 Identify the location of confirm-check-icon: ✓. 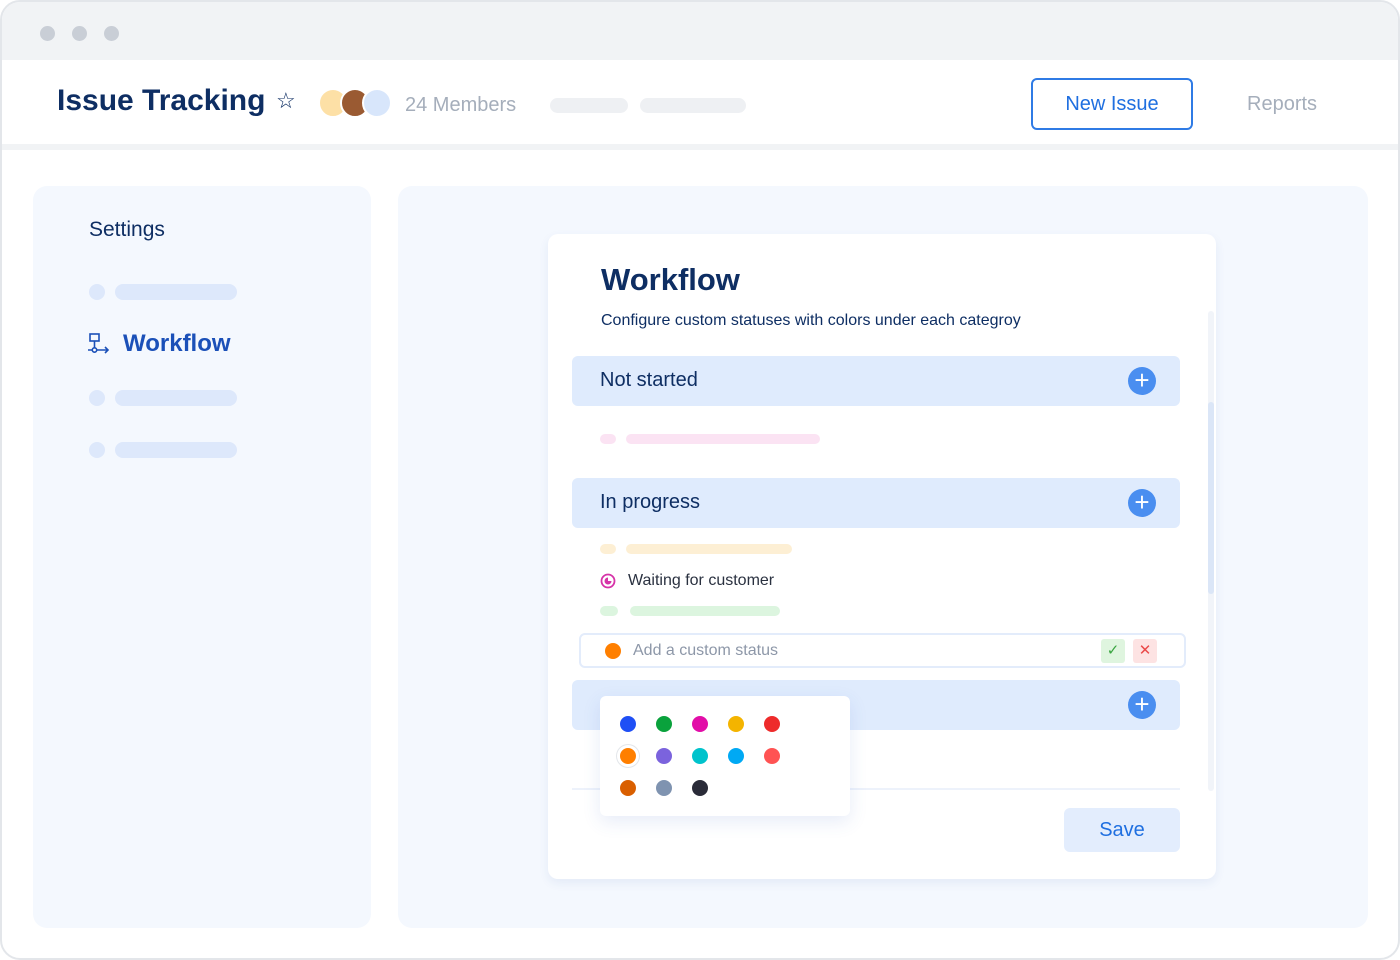
(1113, 651).